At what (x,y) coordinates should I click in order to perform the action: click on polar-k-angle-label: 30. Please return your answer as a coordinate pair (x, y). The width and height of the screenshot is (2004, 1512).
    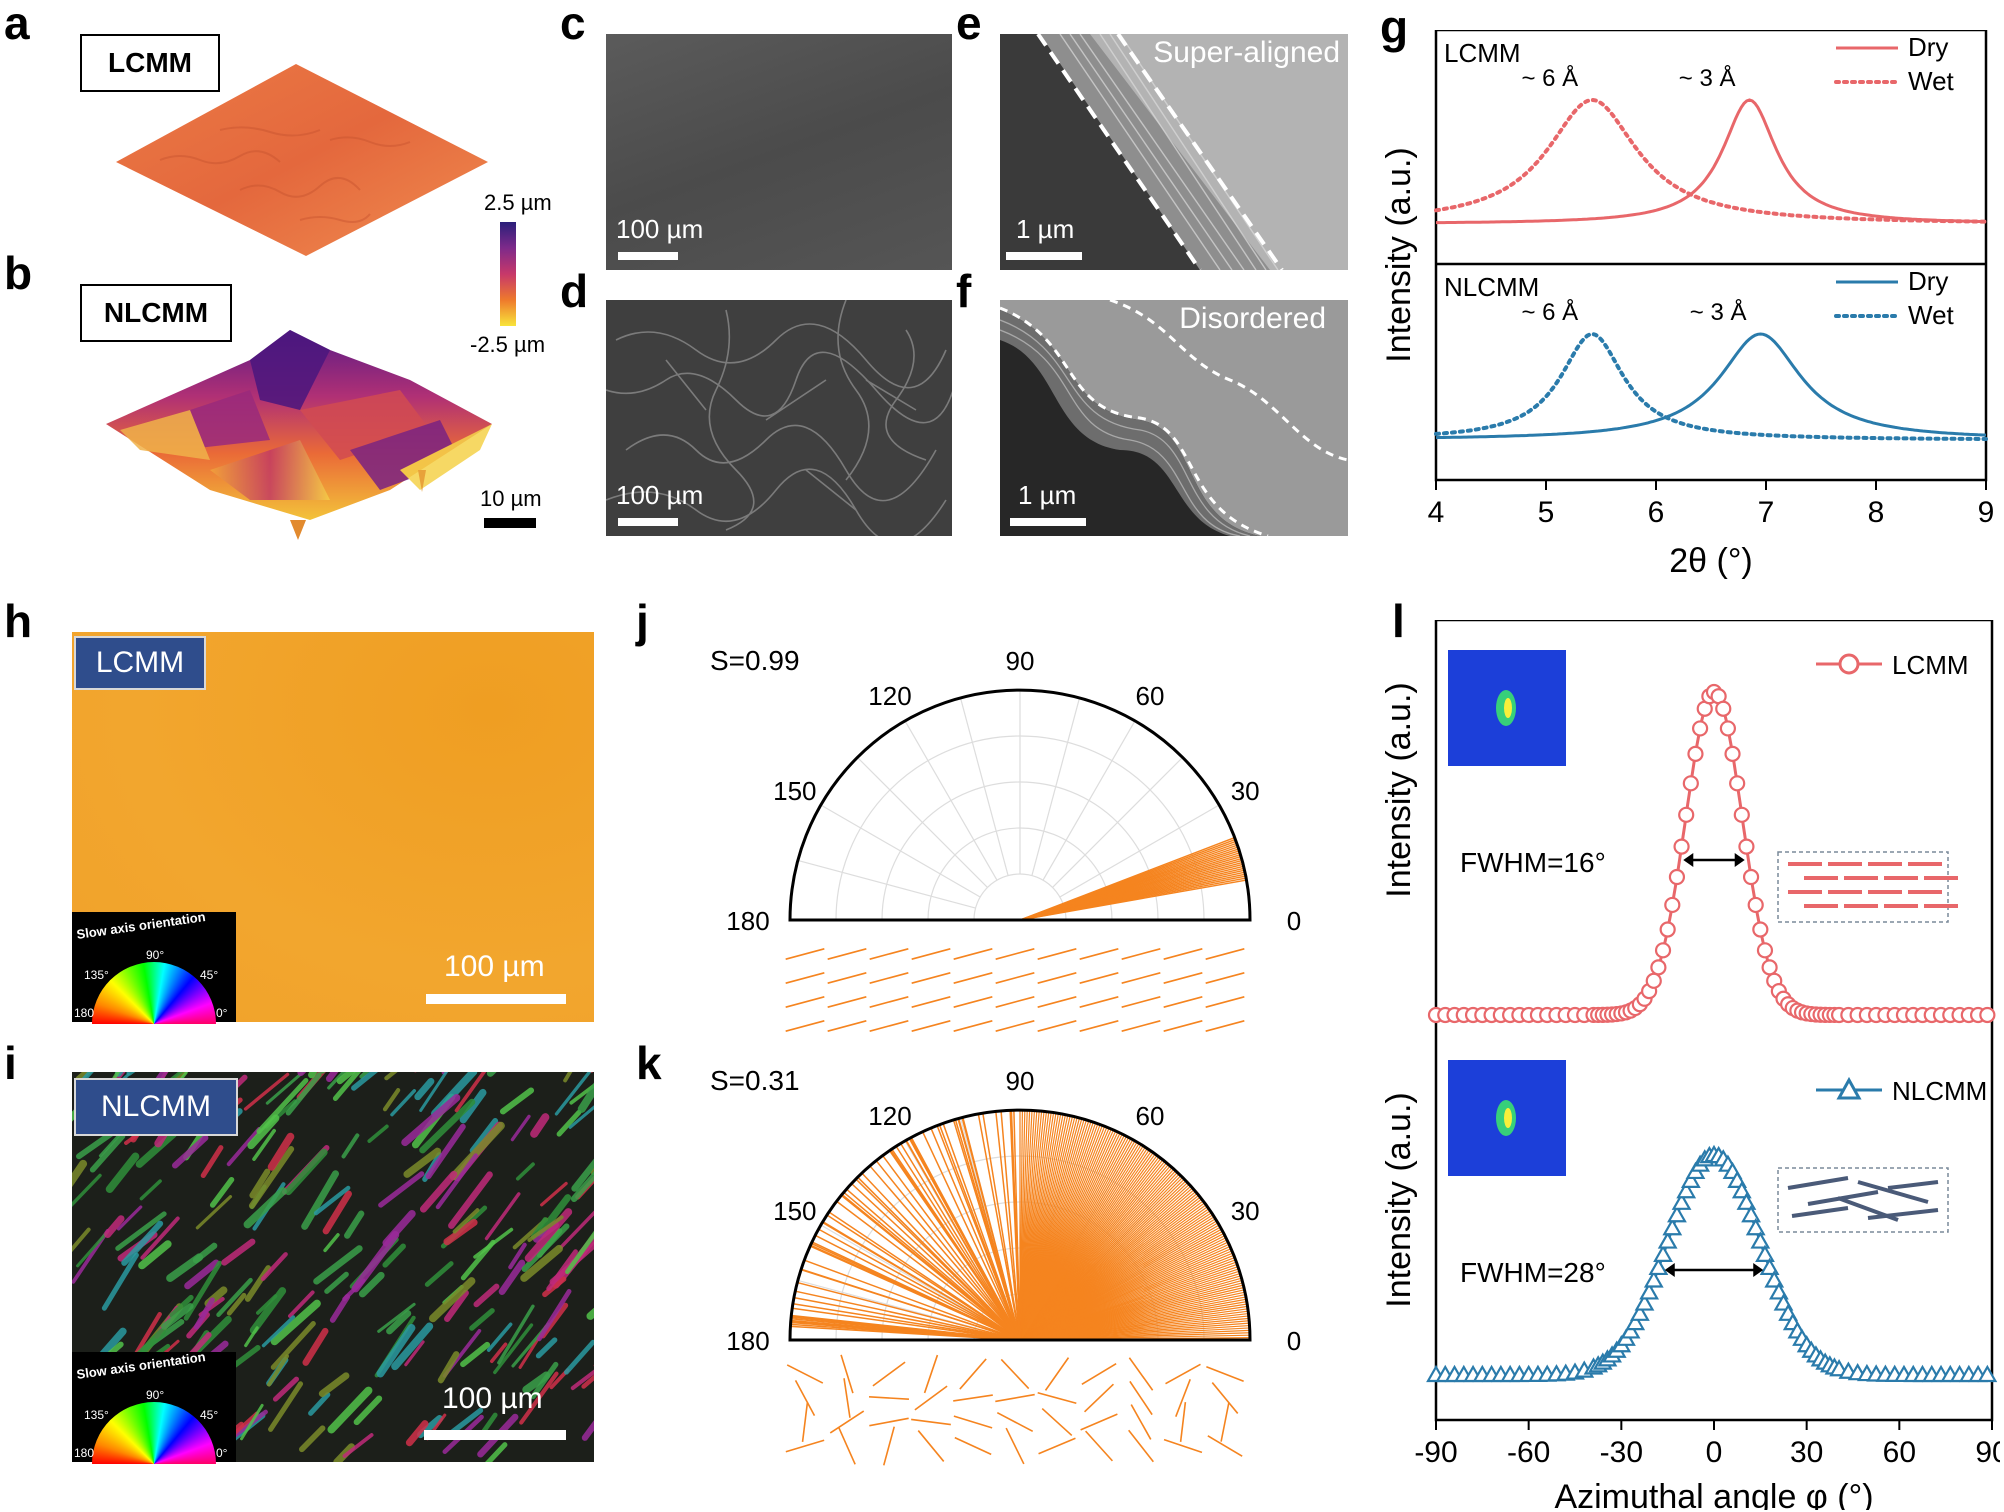
    Looking at the image, I should click on (1245, 1211).